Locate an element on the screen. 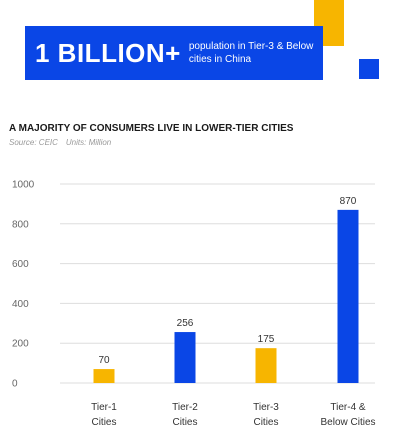  y-tick-label: 400 is located at coordinates (20, 304).